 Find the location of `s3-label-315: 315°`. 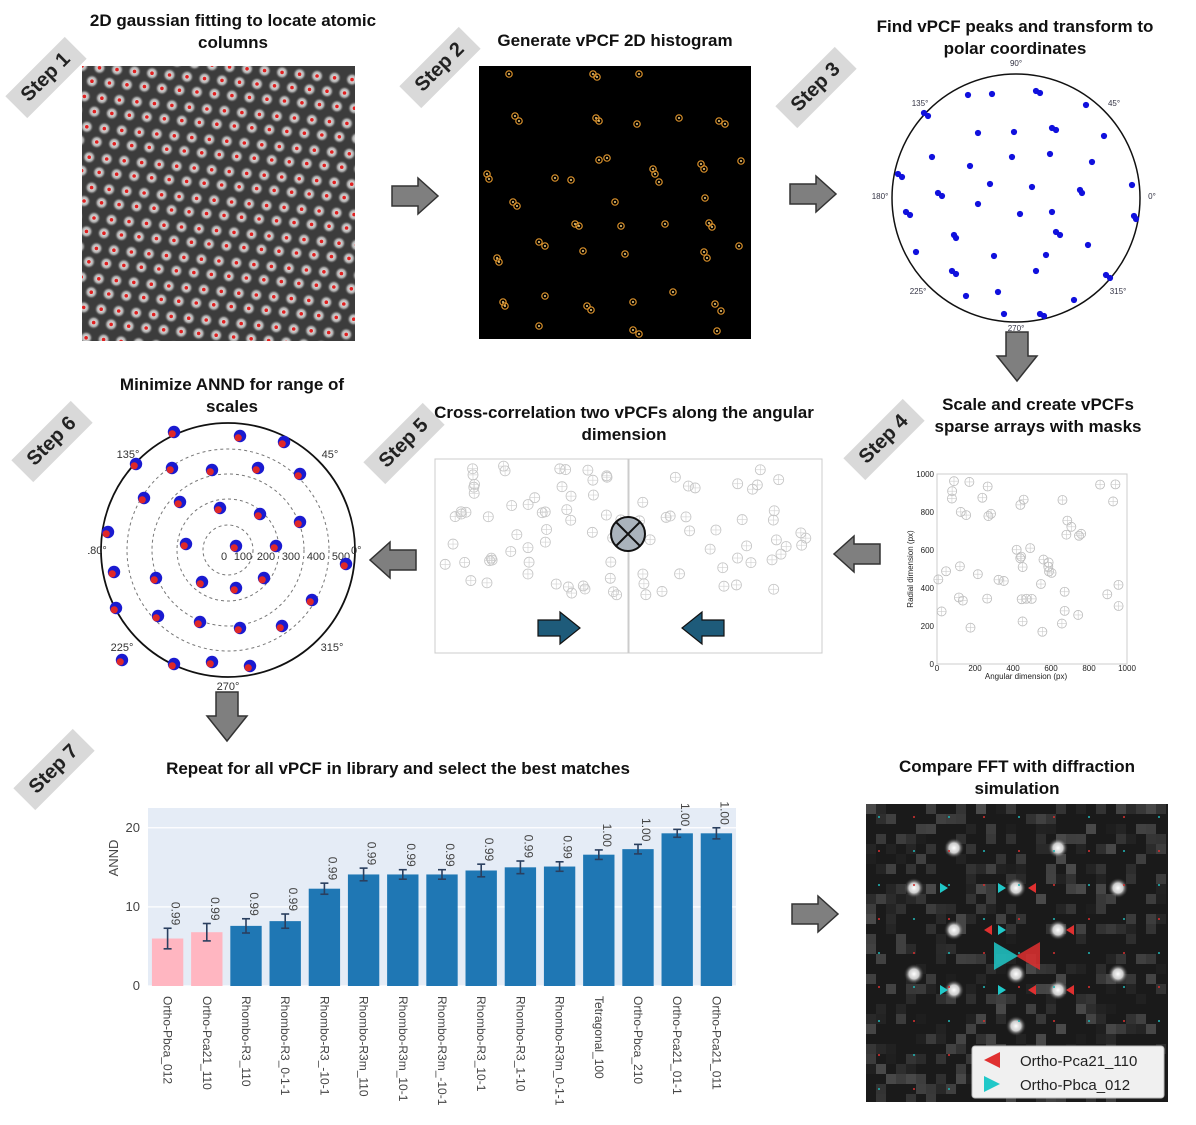

s3-label-315: 315° is located at coordinates (1118, 291).